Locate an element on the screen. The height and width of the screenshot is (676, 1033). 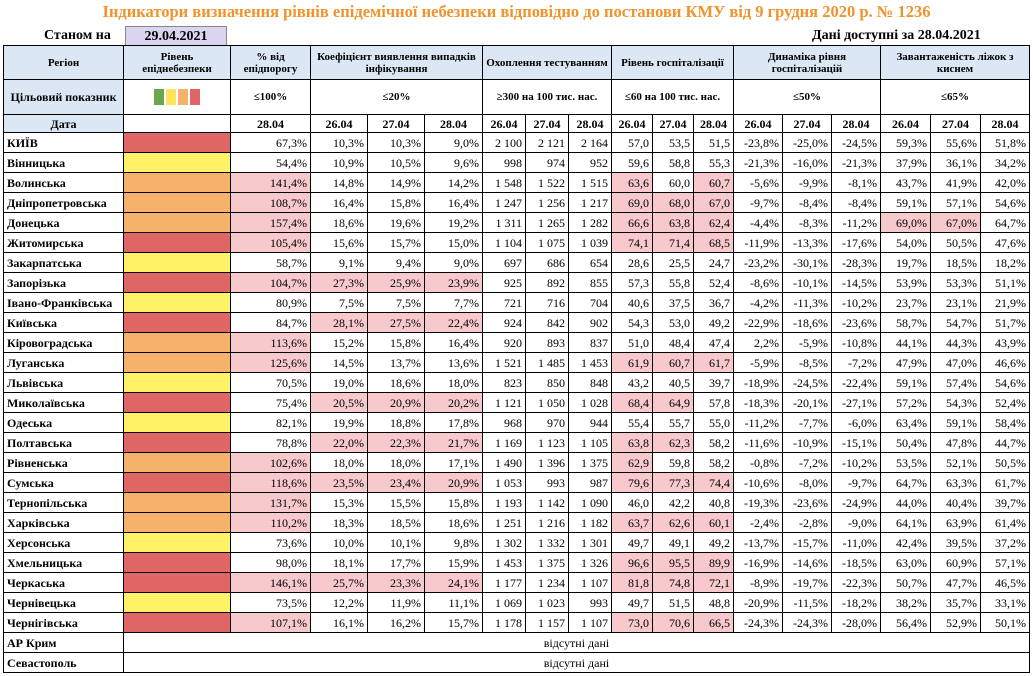
testing-cell: 1 490 is located at coordinates (504, 462).